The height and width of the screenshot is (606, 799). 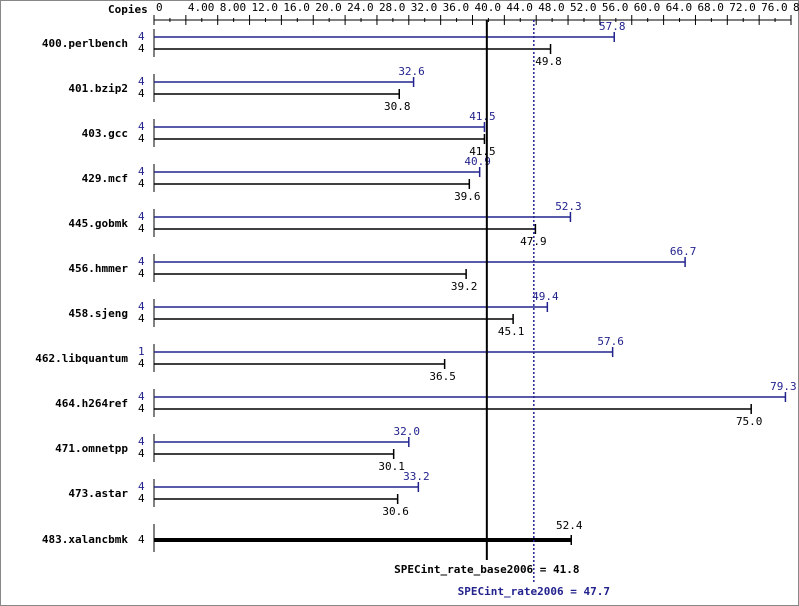 What do you see at coordinates (98, 313) in the screenshot?
I see `category-label: 458.sjeng` at bounding box center [98, 313].